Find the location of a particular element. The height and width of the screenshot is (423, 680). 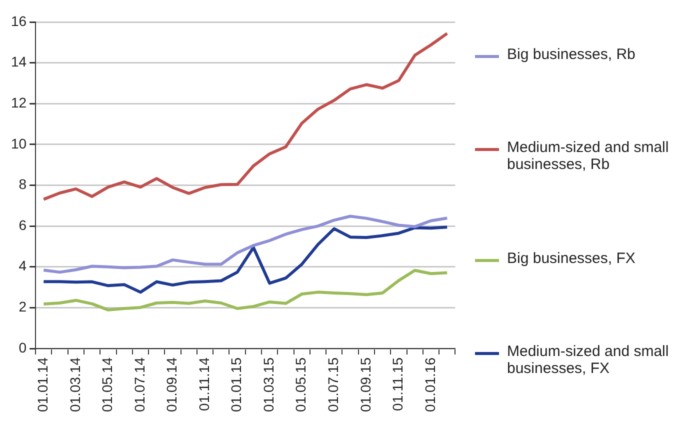

y-tick-label: 2 is located at coordinates (22, 306).